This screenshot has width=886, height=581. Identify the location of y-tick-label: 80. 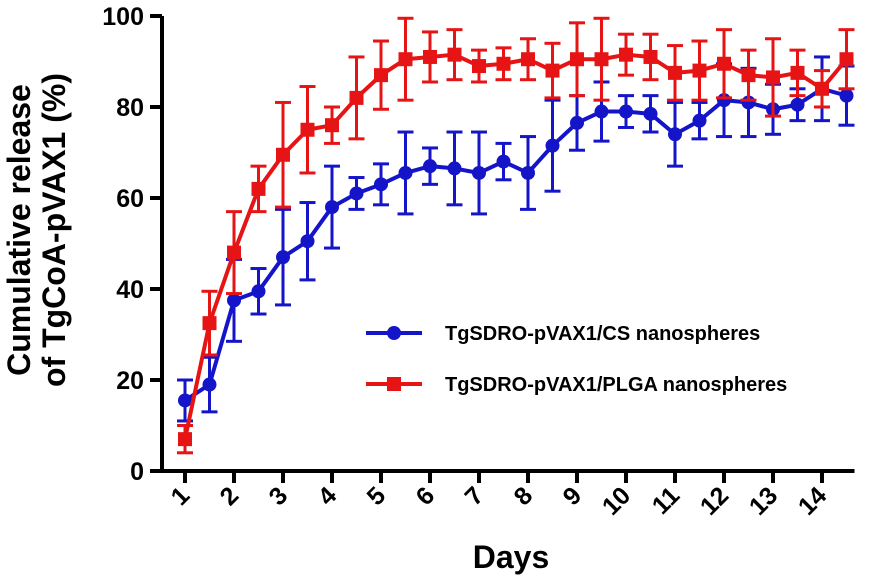
(130, 108).